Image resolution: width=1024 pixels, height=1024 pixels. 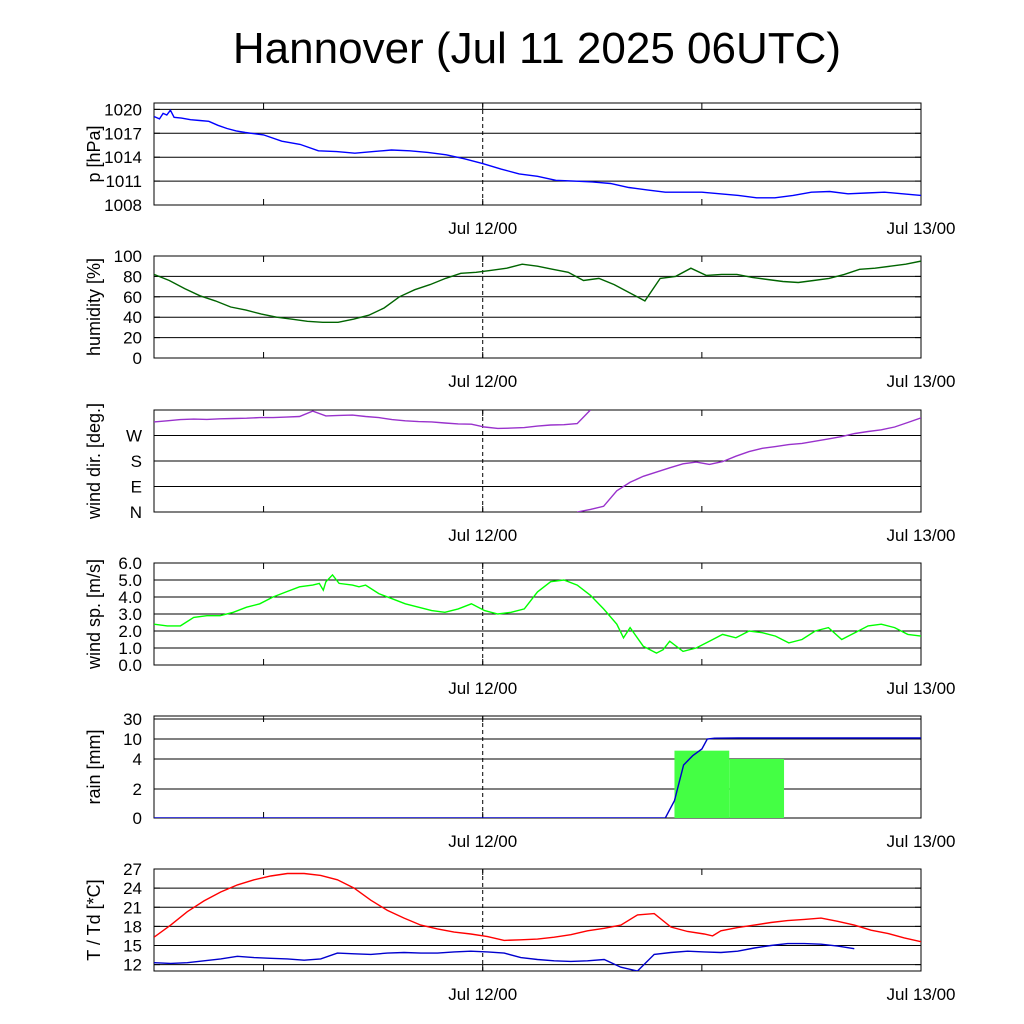 What do you see at coordinates (537, 48) in the screenshot?
I see `chart-title: Hannover (Jul 11 2025 06UTC)` at bounding box center [537, 48].